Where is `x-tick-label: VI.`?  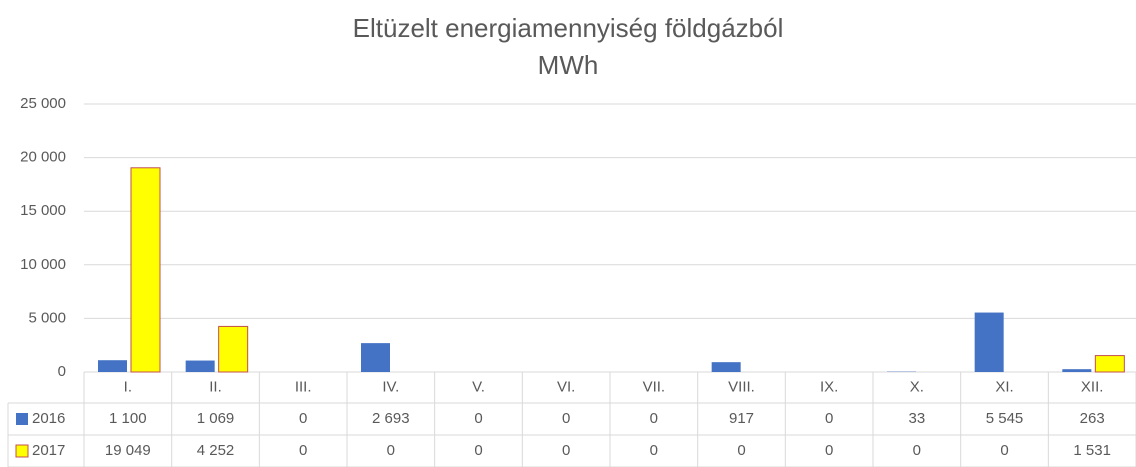
x-tick-label: VI. is located at coordinates (566, 386).